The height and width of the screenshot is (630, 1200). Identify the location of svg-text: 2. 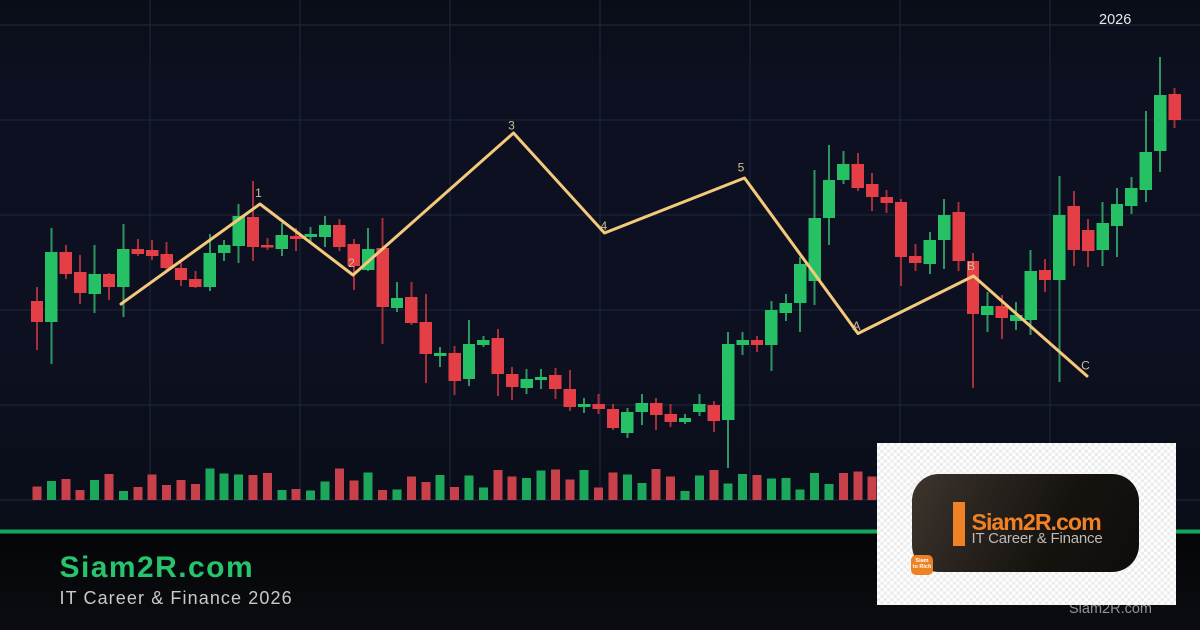
(351, 263).